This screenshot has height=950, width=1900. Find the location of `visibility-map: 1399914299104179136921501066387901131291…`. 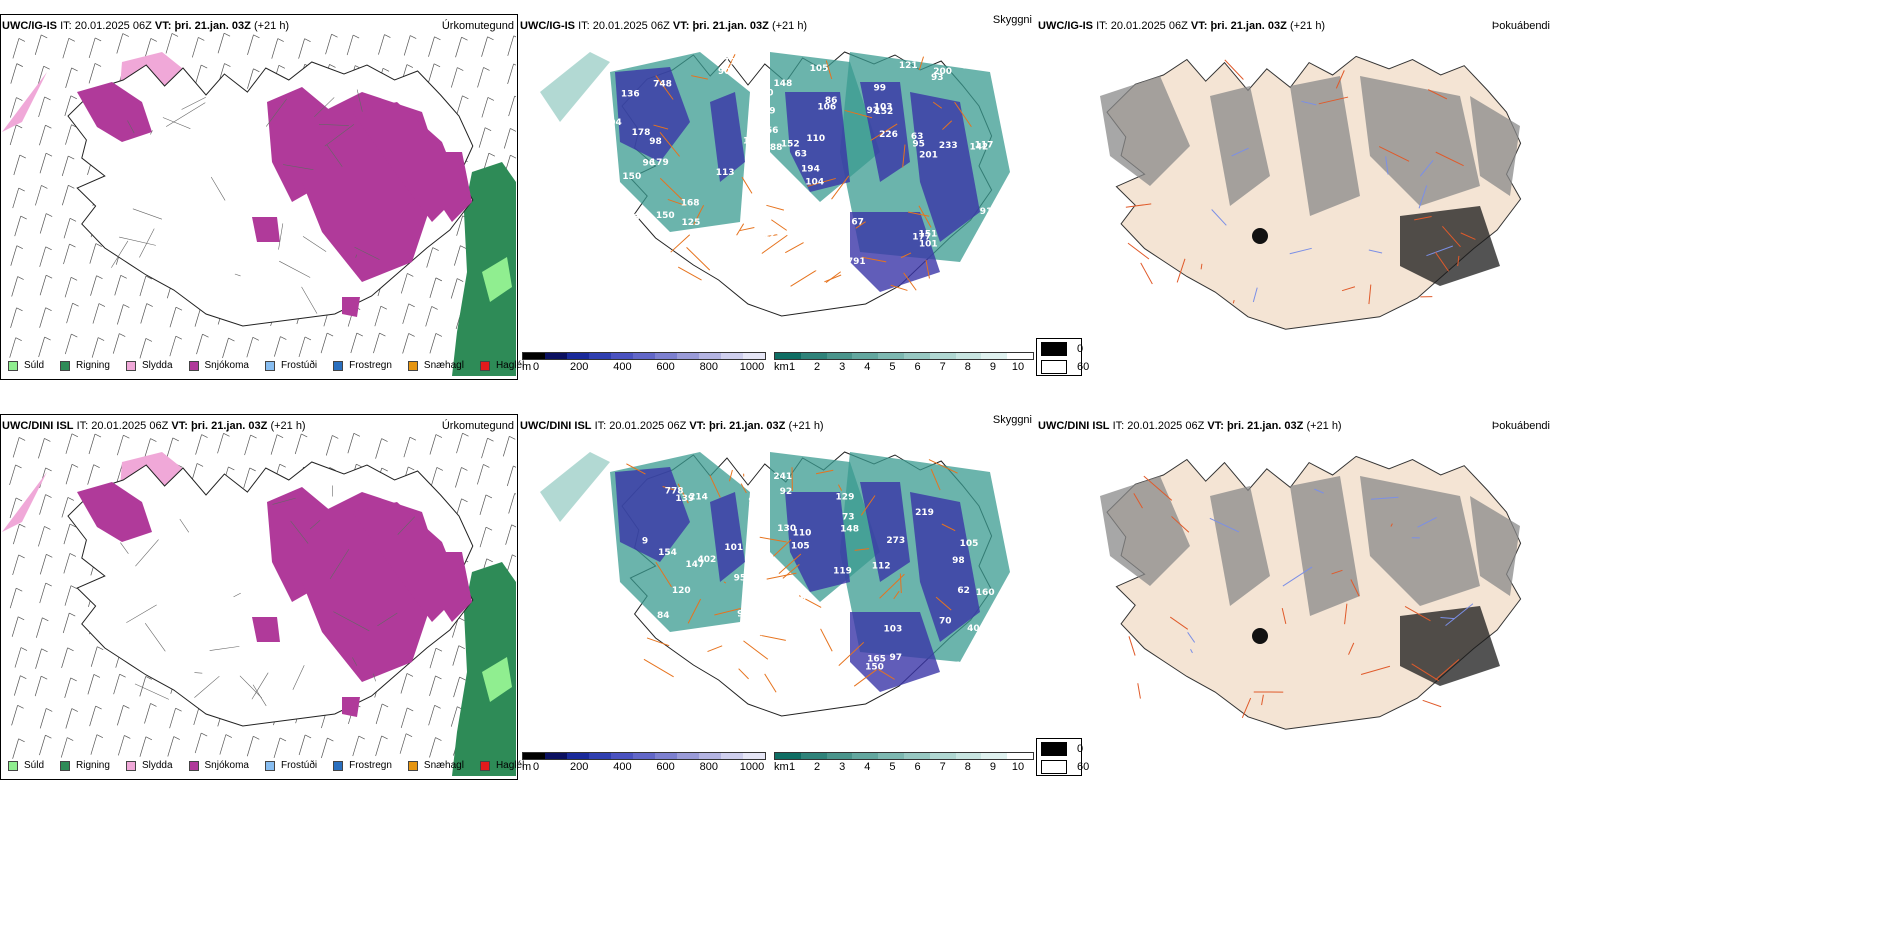

visibility-map: 1399914299104179136921501066387901131291… is located at coordinates (775, 184).